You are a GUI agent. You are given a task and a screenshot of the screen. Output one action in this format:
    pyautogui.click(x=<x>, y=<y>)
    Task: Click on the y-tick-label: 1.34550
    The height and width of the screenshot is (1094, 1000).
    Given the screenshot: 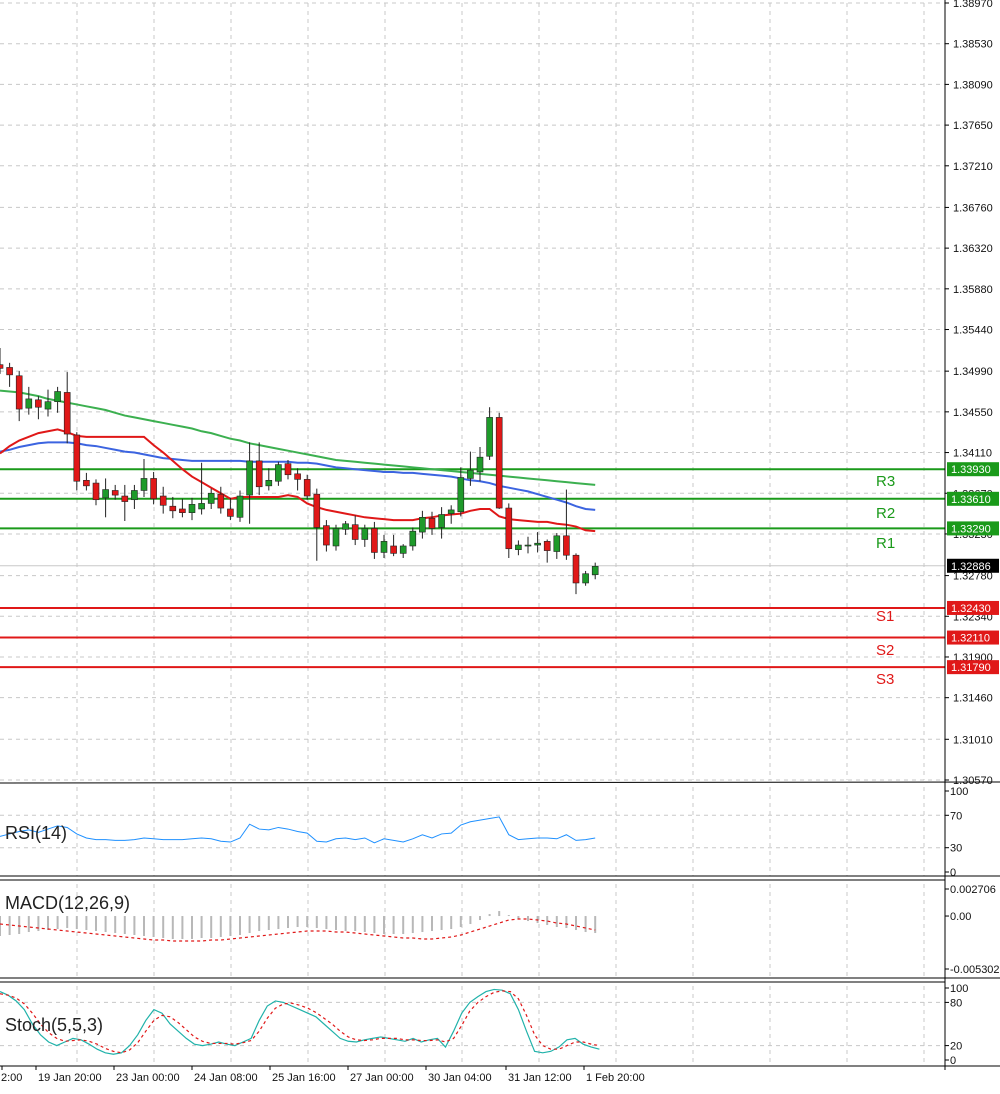 What is the action you would take?
    pyautogui.click(x=973, y=413)
    